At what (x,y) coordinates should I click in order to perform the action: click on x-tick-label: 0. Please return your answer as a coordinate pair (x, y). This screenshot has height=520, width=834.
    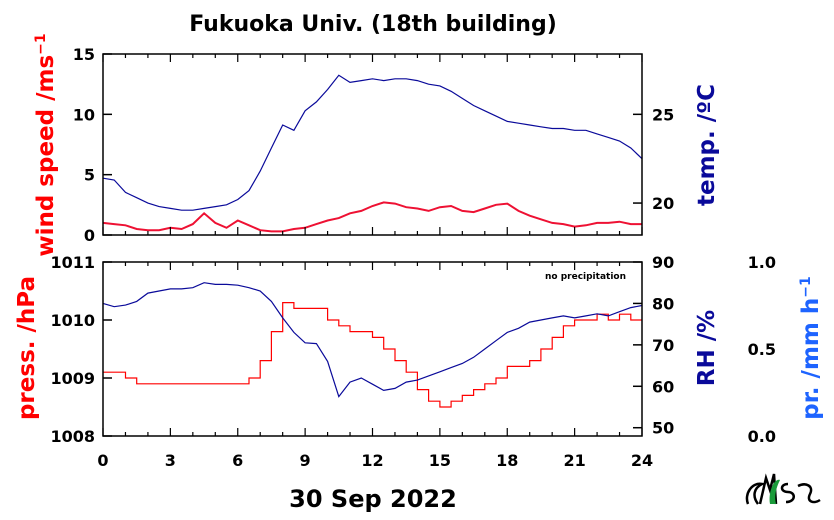
    Looking at the image, I should click on (102, 460).